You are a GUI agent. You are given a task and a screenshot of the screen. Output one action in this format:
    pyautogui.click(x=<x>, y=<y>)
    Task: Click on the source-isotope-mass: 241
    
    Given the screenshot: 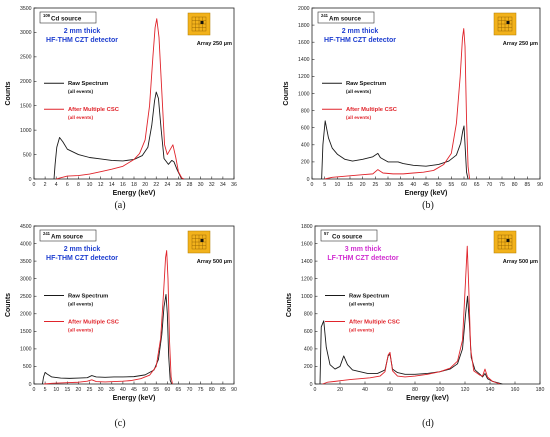 What is the action you would take?
    pyautogui.click(x=325, y=15)
    